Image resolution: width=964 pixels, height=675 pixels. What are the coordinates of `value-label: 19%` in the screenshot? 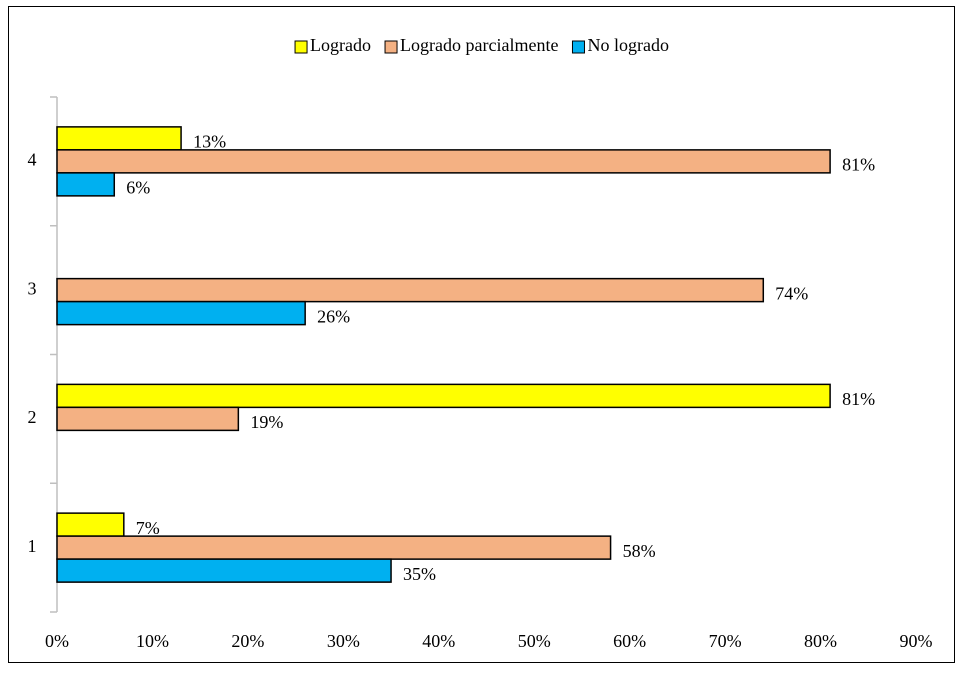 It's located at (266, 422).